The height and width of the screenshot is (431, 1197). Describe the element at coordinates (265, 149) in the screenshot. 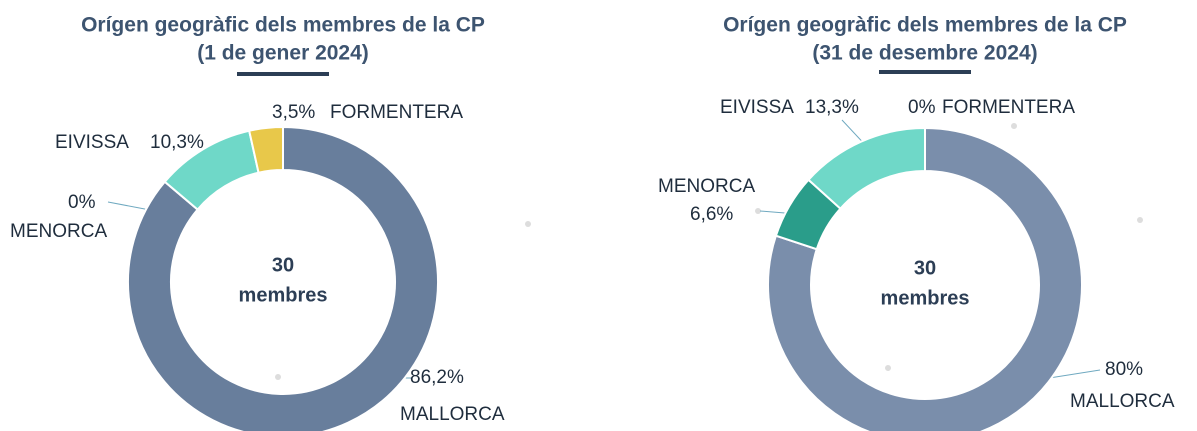

I see `donut-slice` at that location.